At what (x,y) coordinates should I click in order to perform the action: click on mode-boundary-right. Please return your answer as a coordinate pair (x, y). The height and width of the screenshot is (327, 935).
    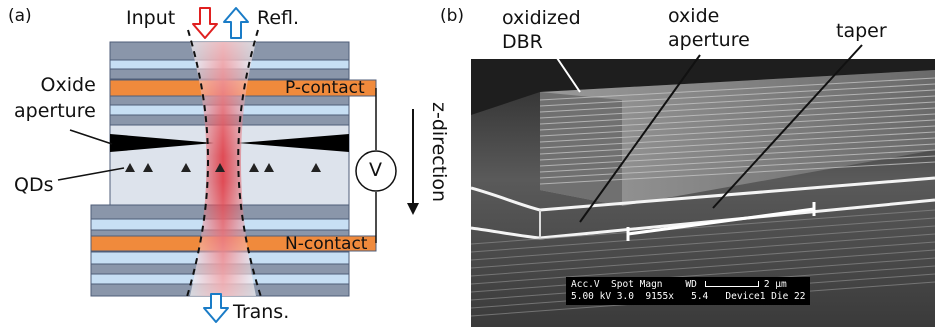
    Looking at the image, I should click on (250, 165).